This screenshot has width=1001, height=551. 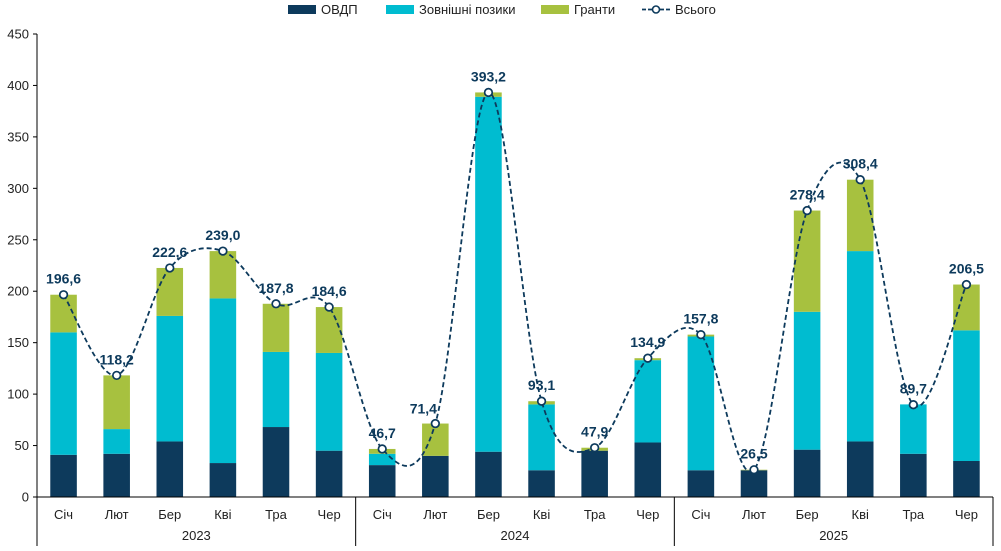 I want to click on y-tick-label: 300, so click(x=18, y=188).